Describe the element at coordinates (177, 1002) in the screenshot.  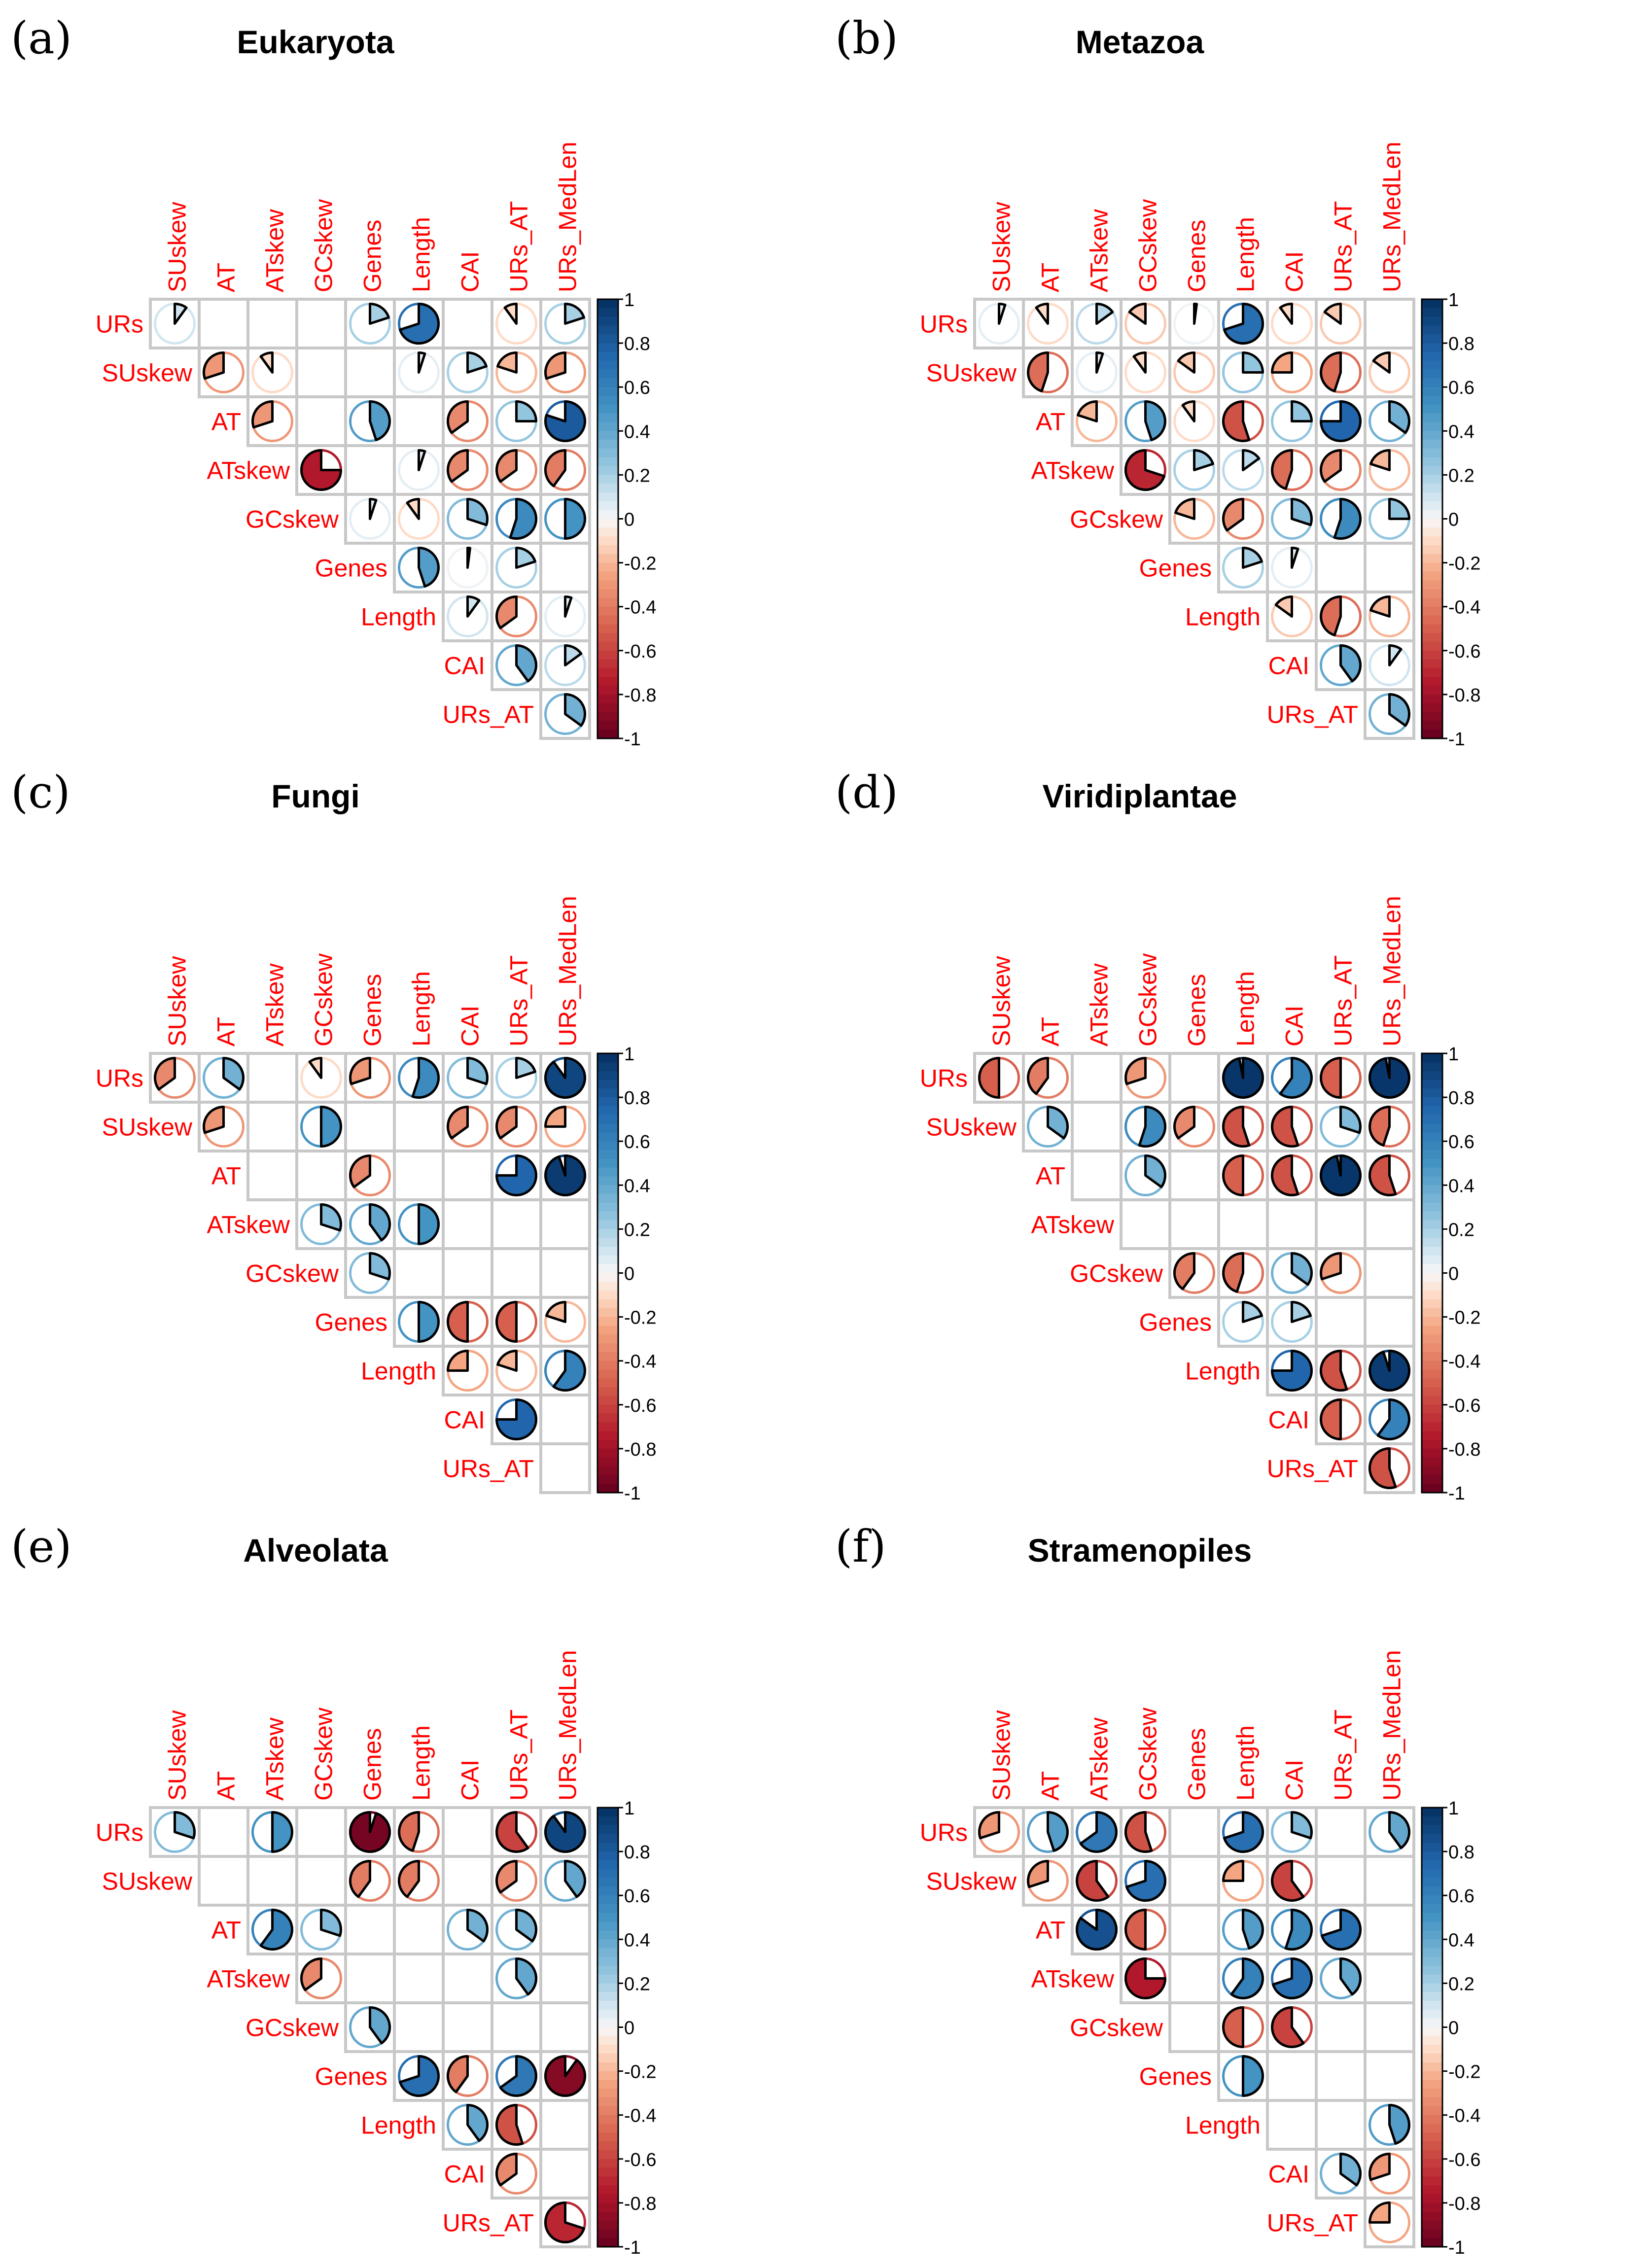
I see `column-label: SUskew` at that location.